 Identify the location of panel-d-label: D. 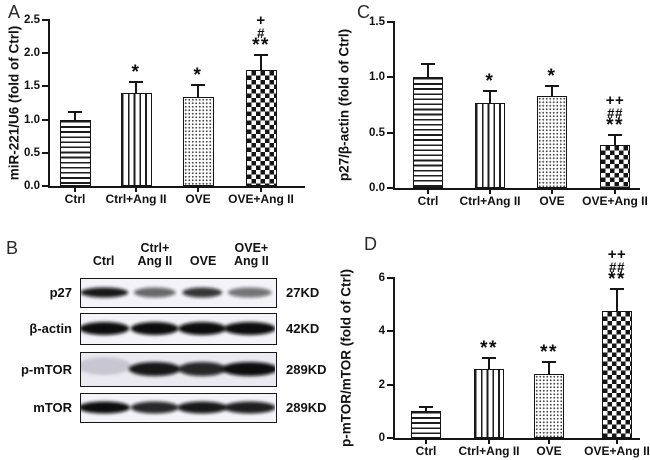
(370, 244).